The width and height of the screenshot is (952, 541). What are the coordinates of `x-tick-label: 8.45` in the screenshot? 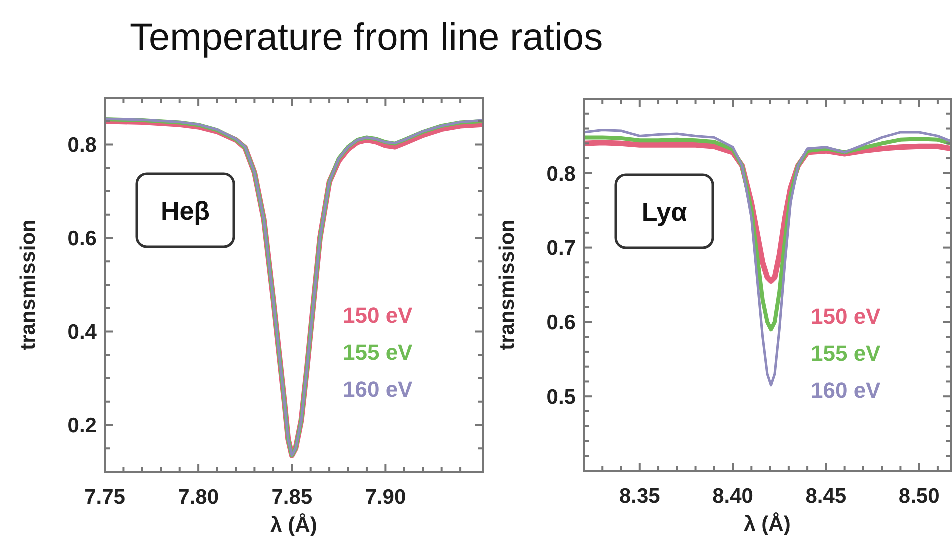 It's located at (826, 496).